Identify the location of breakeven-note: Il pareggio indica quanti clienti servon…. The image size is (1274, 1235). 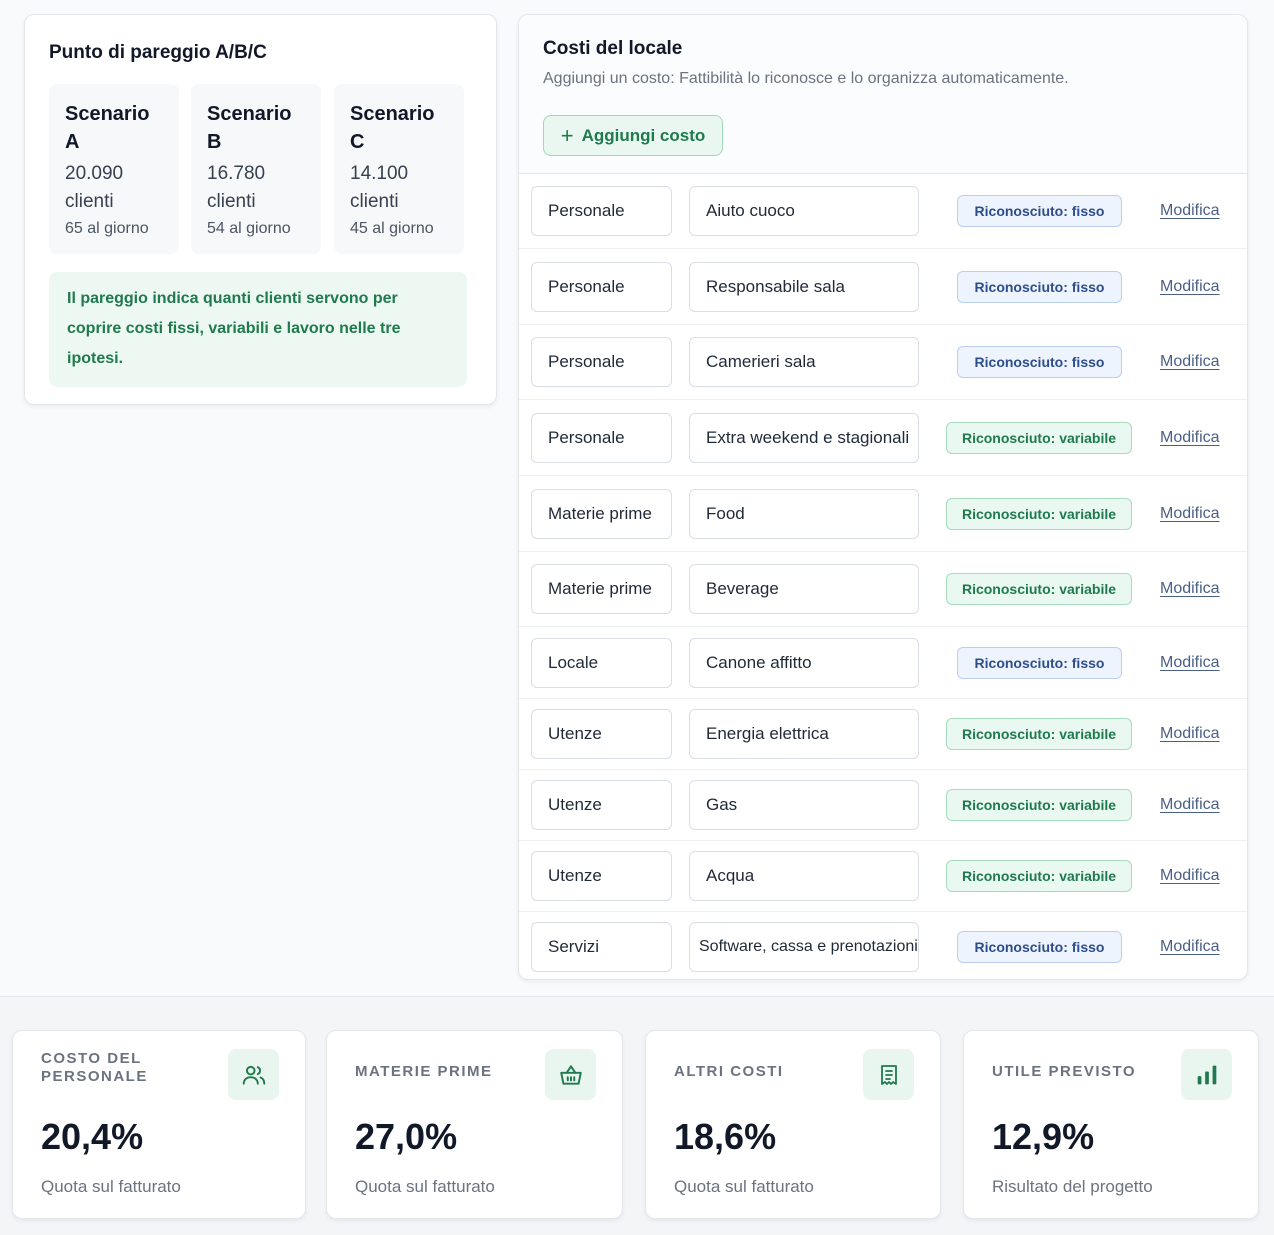
(258, 329).